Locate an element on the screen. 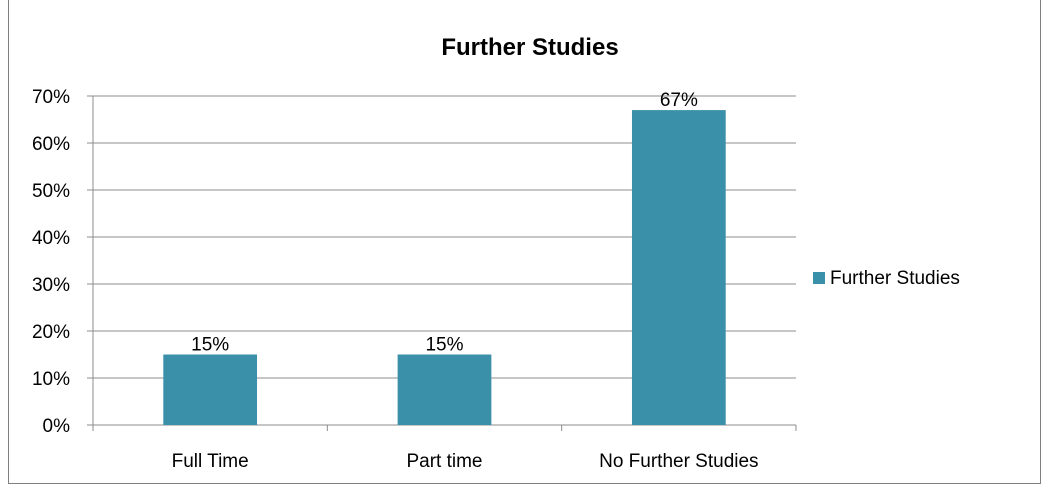 Image resolution: width=1042 pixels, height=485 pixels. legend: Further Studies is located at coordinates (886, 278).